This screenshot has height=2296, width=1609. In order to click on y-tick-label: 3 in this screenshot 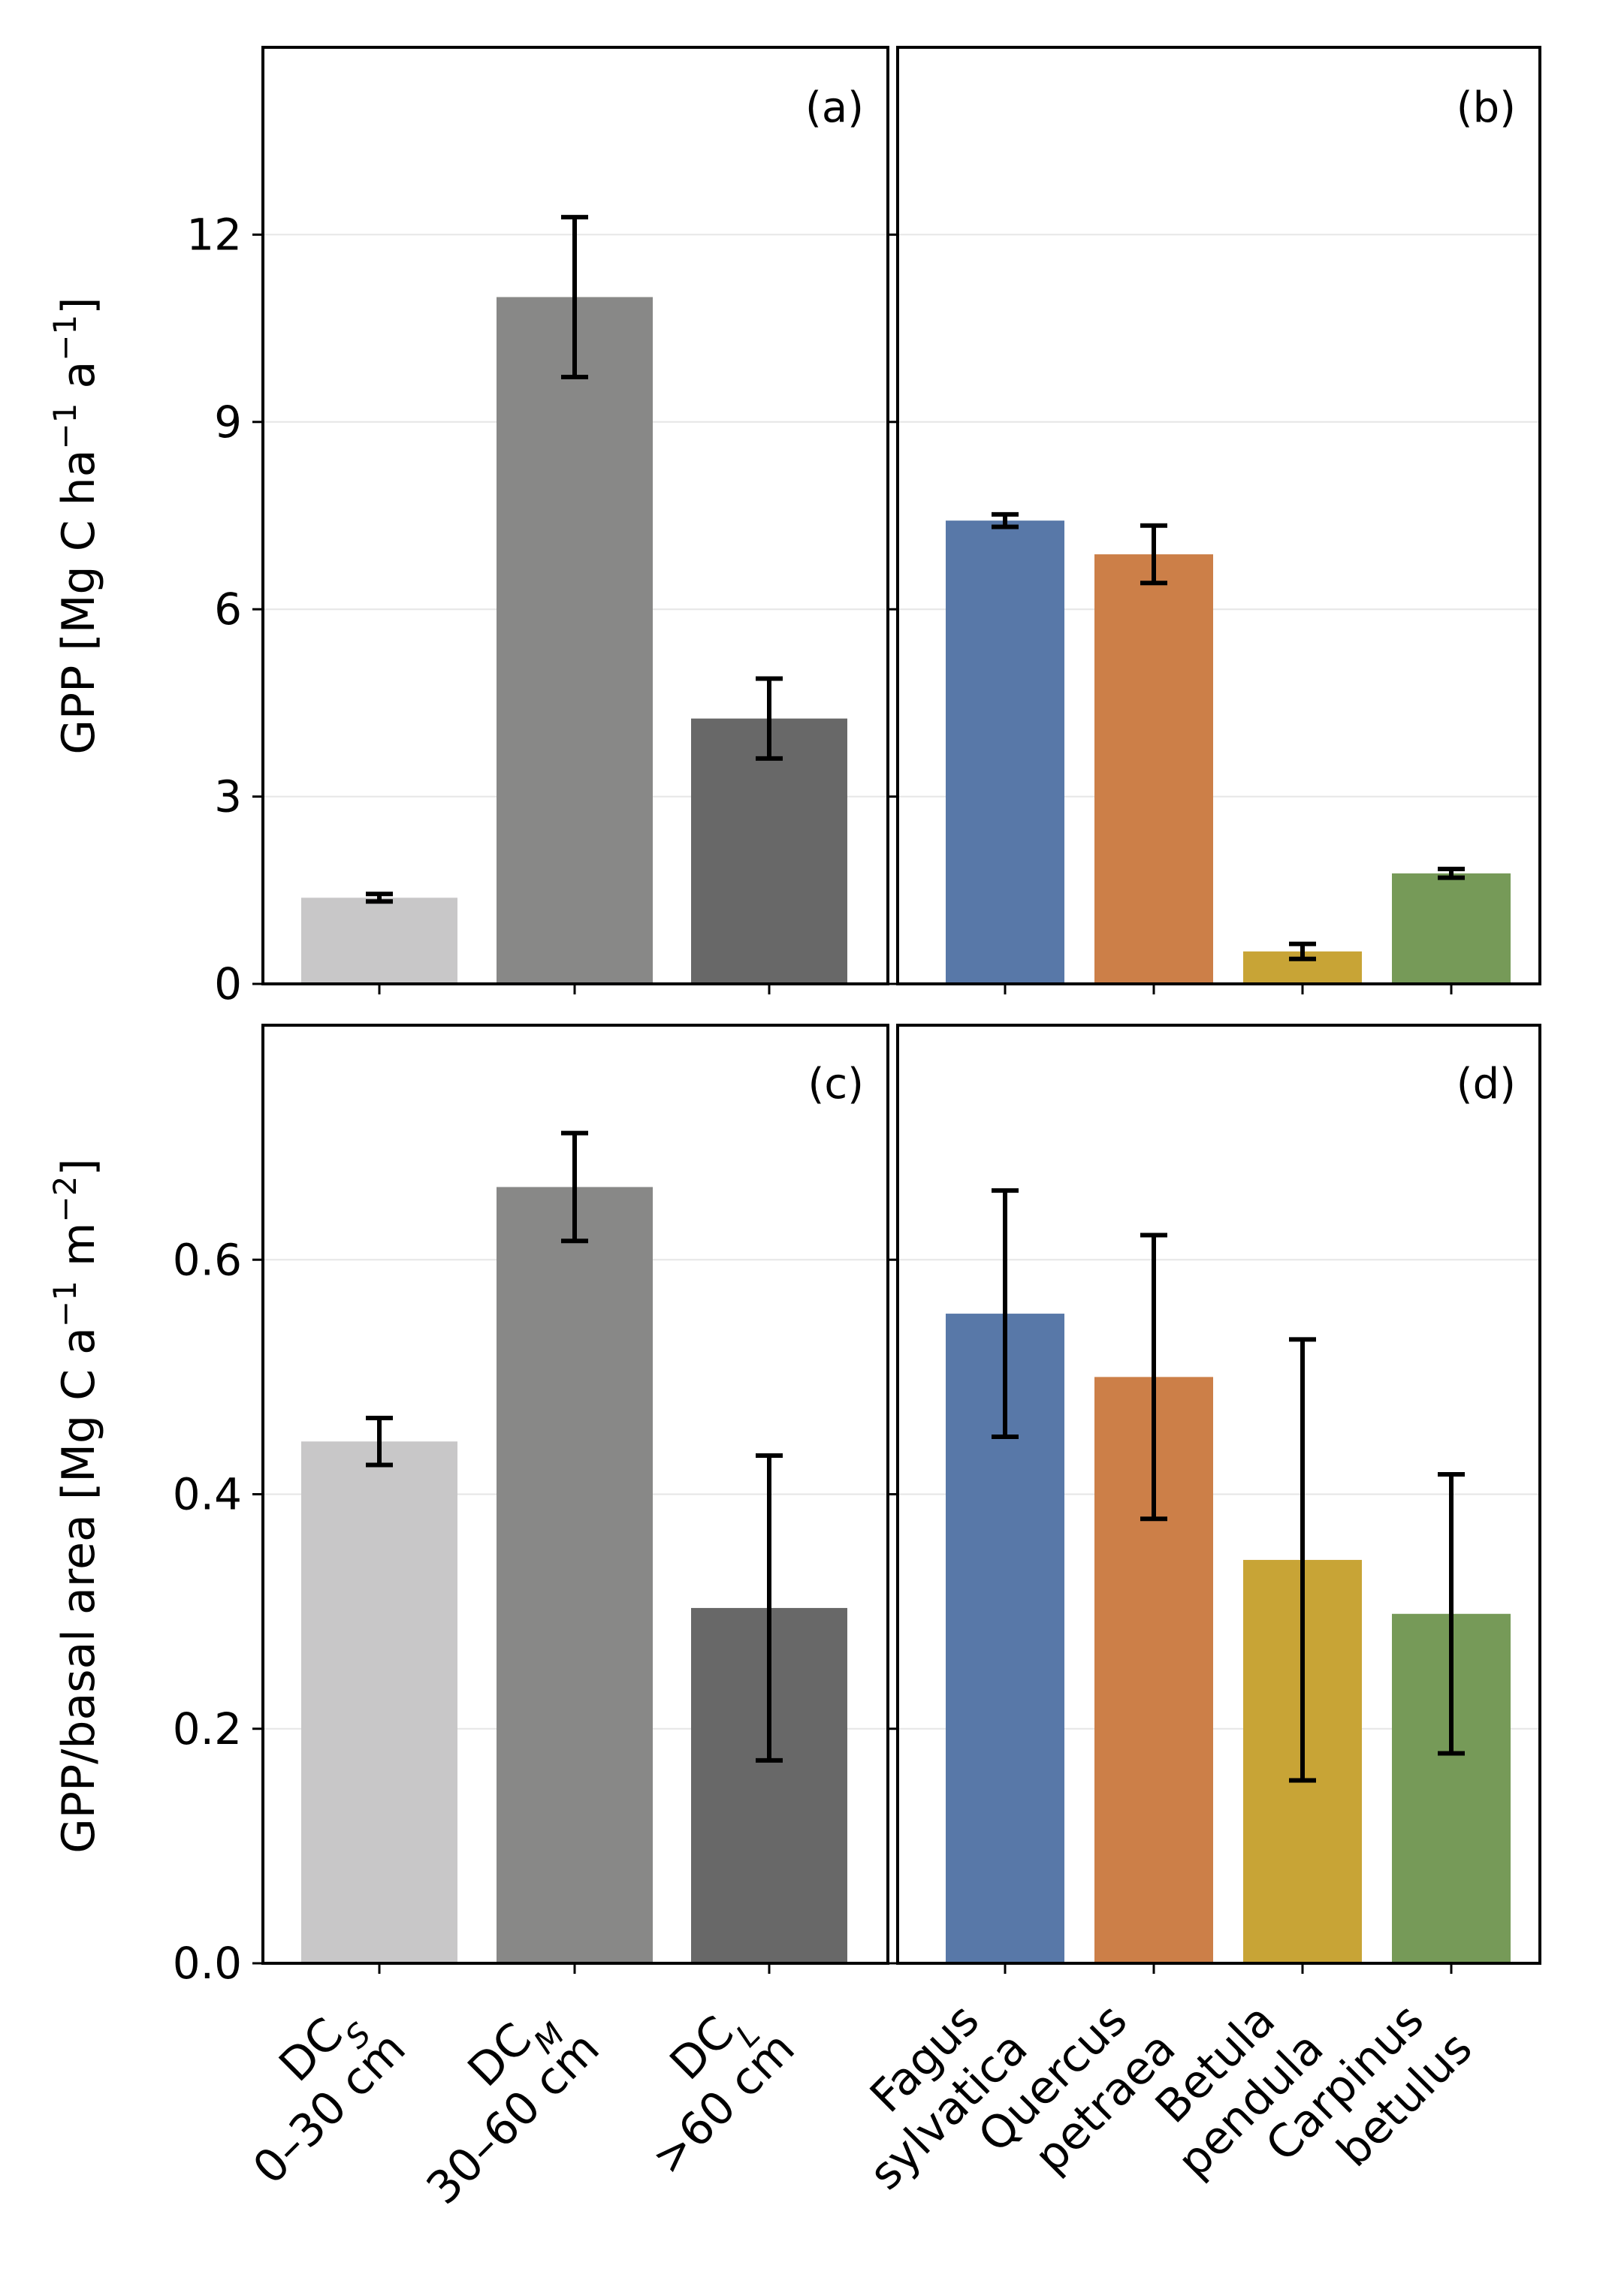, I will do `click(228, 796)`.